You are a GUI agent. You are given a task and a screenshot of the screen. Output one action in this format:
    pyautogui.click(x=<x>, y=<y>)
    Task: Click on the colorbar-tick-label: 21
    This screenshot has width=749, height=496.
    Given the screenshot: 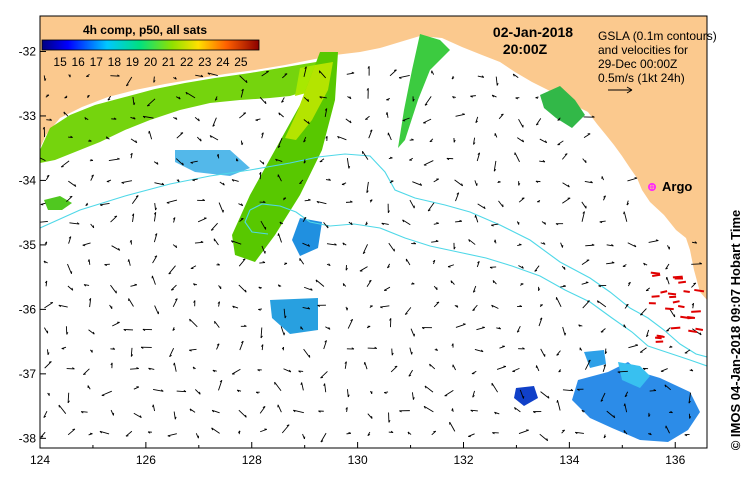 What is the action you would take?
    pyautogui.click(x=169, y=62)
    